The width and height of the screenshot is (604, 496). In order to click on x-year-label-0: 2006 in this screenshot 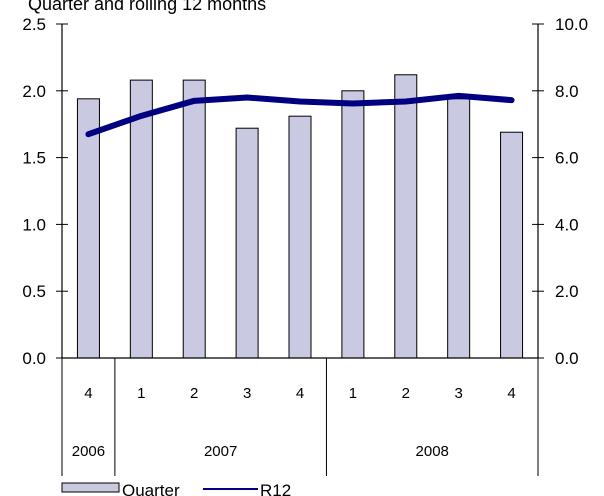, I will do `click(88, 451)`.